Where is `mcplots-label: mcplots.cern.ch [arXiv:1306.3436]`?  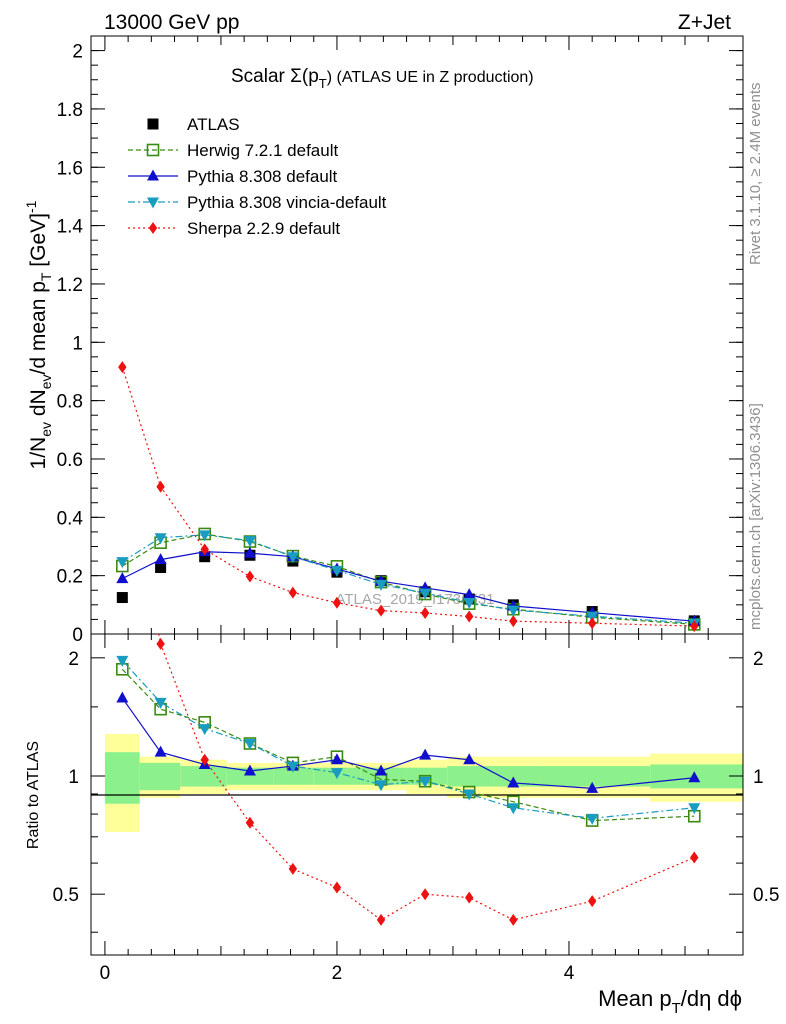
mcplots-label: mcplots.cern.ch [arXiv:1306.3436] is located at coordinates (755, 516).